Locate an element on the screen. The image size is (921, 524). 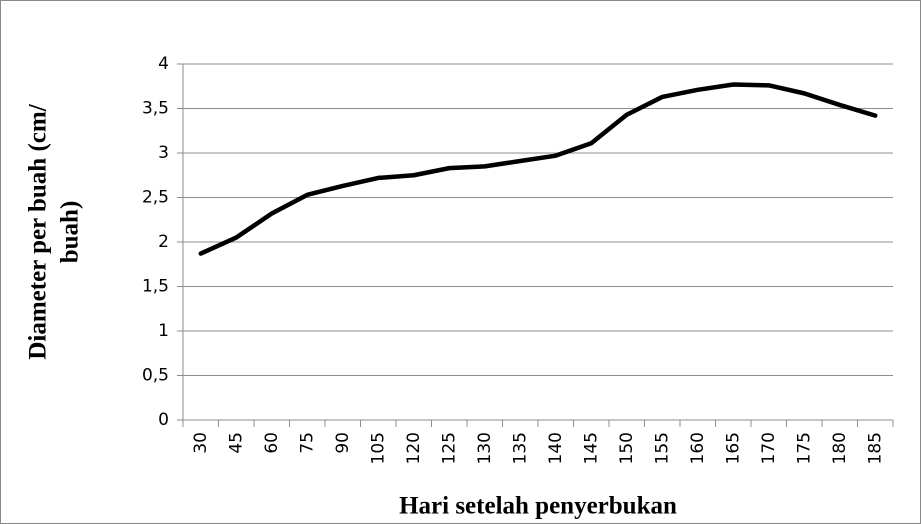
y-tick-label: 3 is located at coordinates (163, 153).